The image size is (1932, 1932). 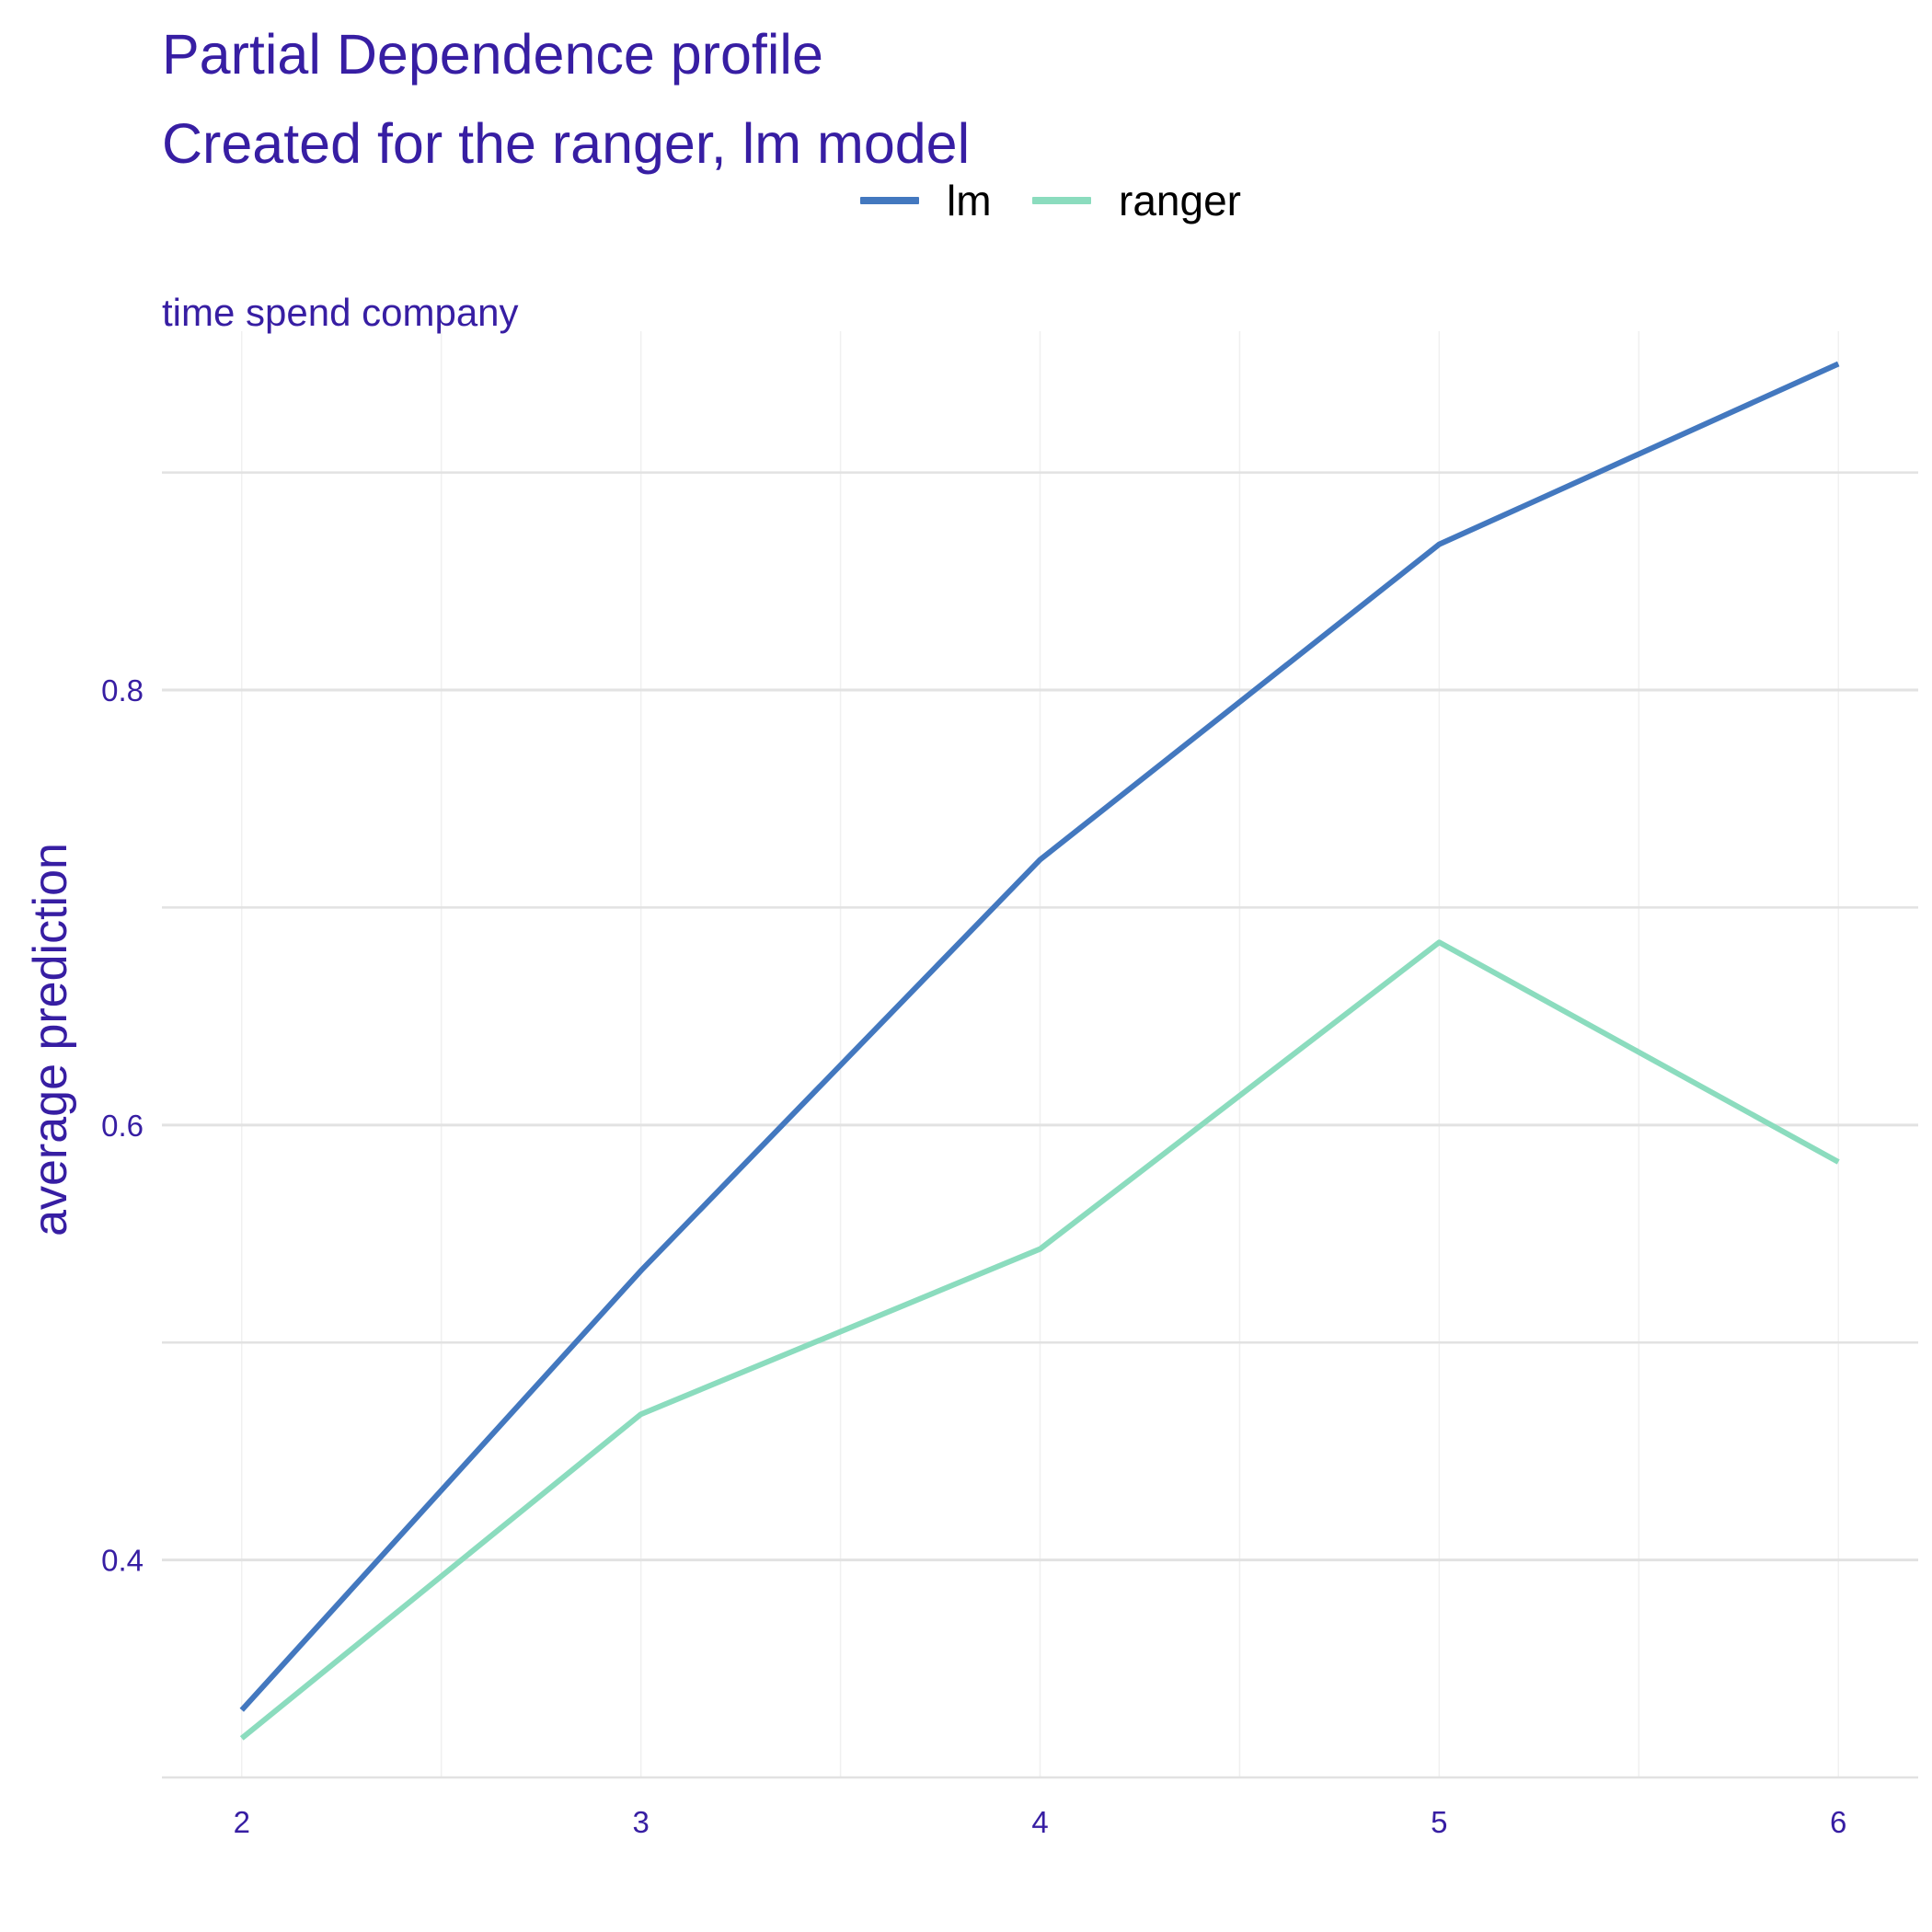 I want to click on x-tick-label: 6, so click(x=1838, y=1822).